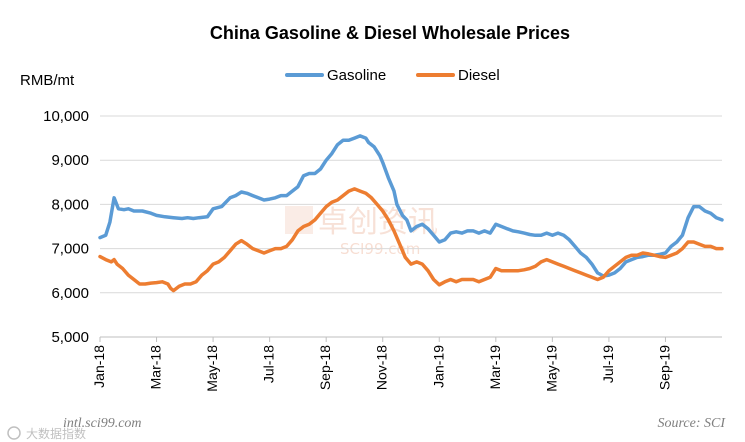 The width and height of the screenshot is (745, 442). I want to click on y-tick-label: 7,000, so click(70, 249).